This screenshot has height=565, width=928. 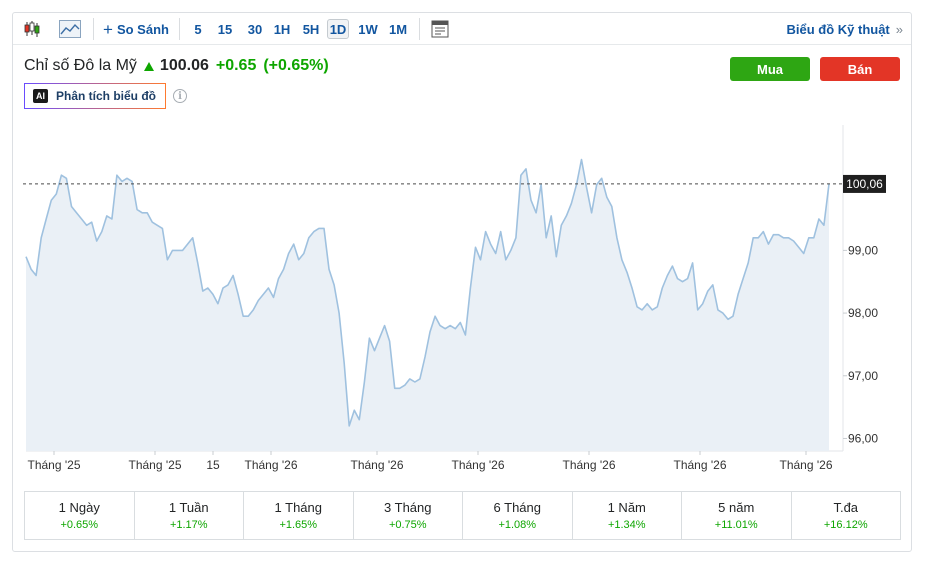 What do you see at coordinates (860, 69) in the screenshot?
I see `sell-button: Bán` at bounding box center [860, 69].